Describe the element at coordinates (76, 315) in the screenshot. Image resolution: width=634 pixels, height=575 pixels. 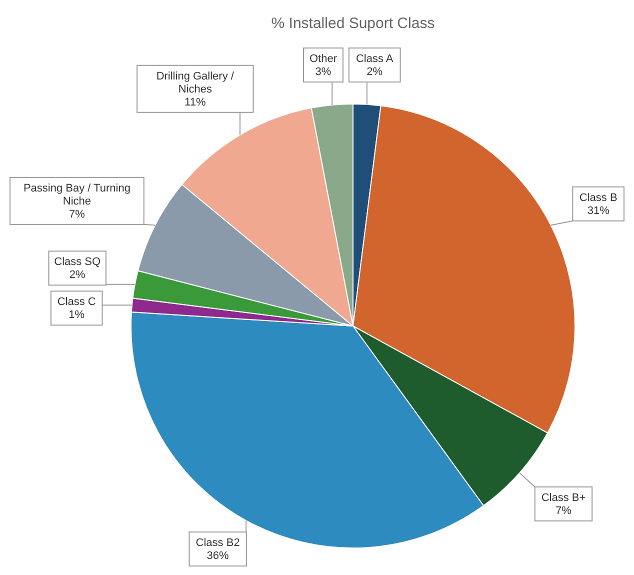
I see `data-label: 1%` at that location.